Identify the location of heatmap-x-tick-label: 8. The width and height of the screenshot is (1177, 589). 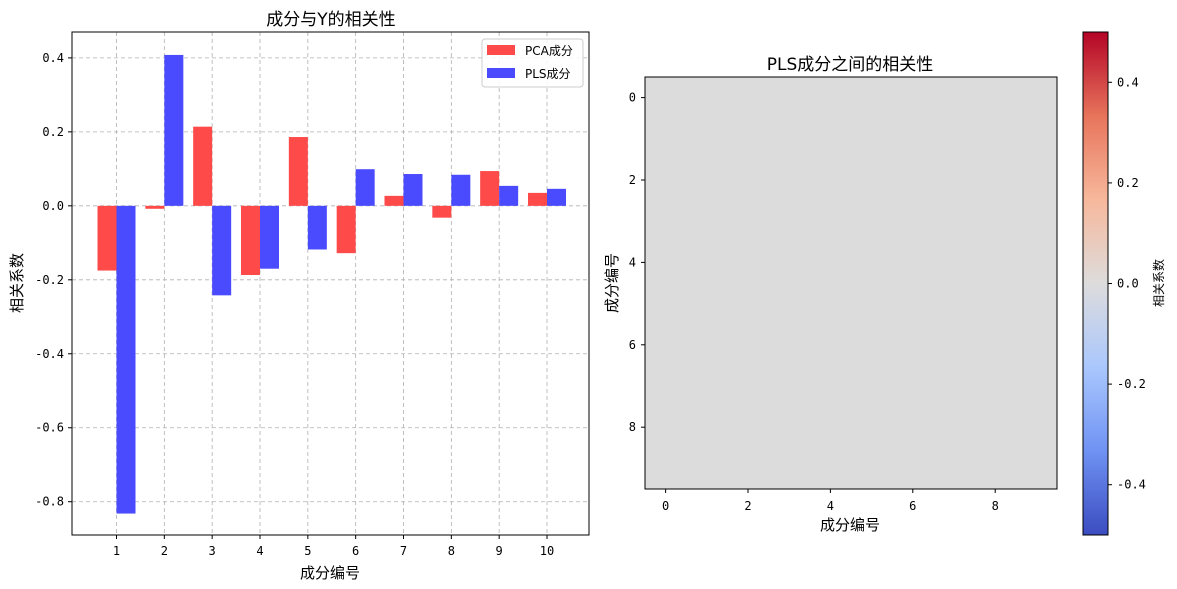
(995, 506).